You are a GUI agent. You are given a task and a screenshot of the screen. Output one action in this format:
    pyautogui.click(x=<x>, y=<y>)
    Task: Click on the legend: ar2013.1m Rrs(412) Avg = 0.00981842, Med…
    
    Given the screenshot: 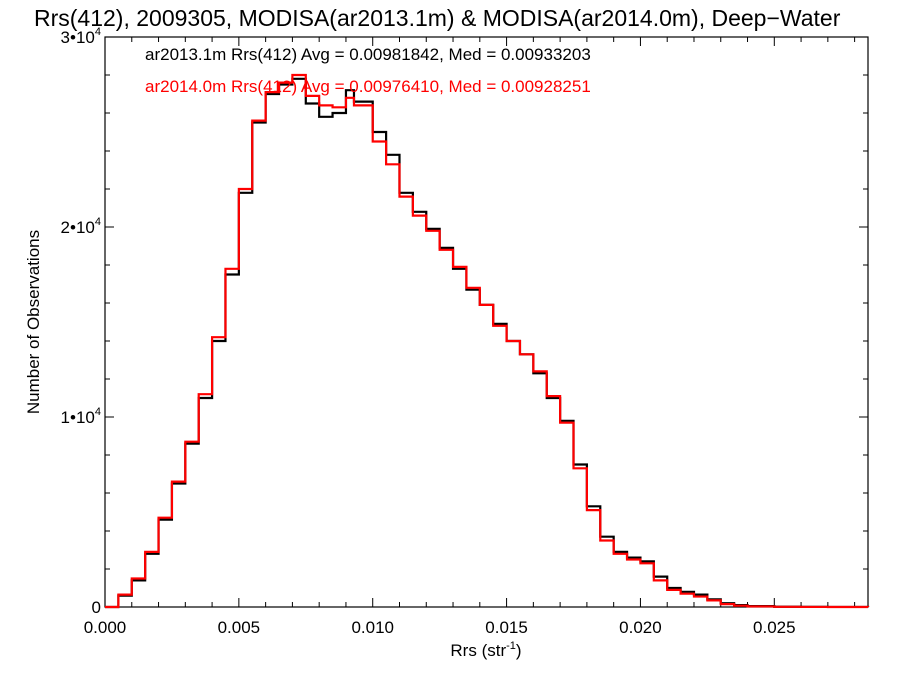 What is the action you would take?
    pyautogui.click(x=368, y=70)
    